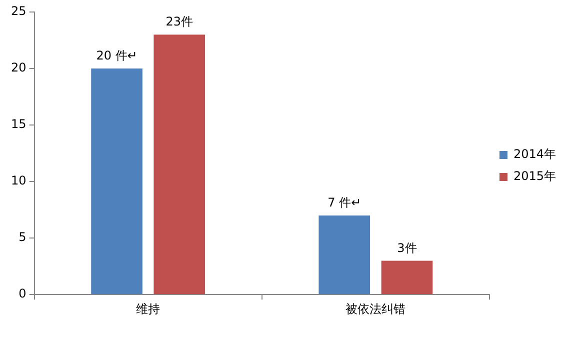 Image resolution: width=586 pixels, height=340 pixels. What do you see at coordinates (148, 309) in the screenshot?
I see `x-tick-label: 维持` at bounding box center [148, 309].